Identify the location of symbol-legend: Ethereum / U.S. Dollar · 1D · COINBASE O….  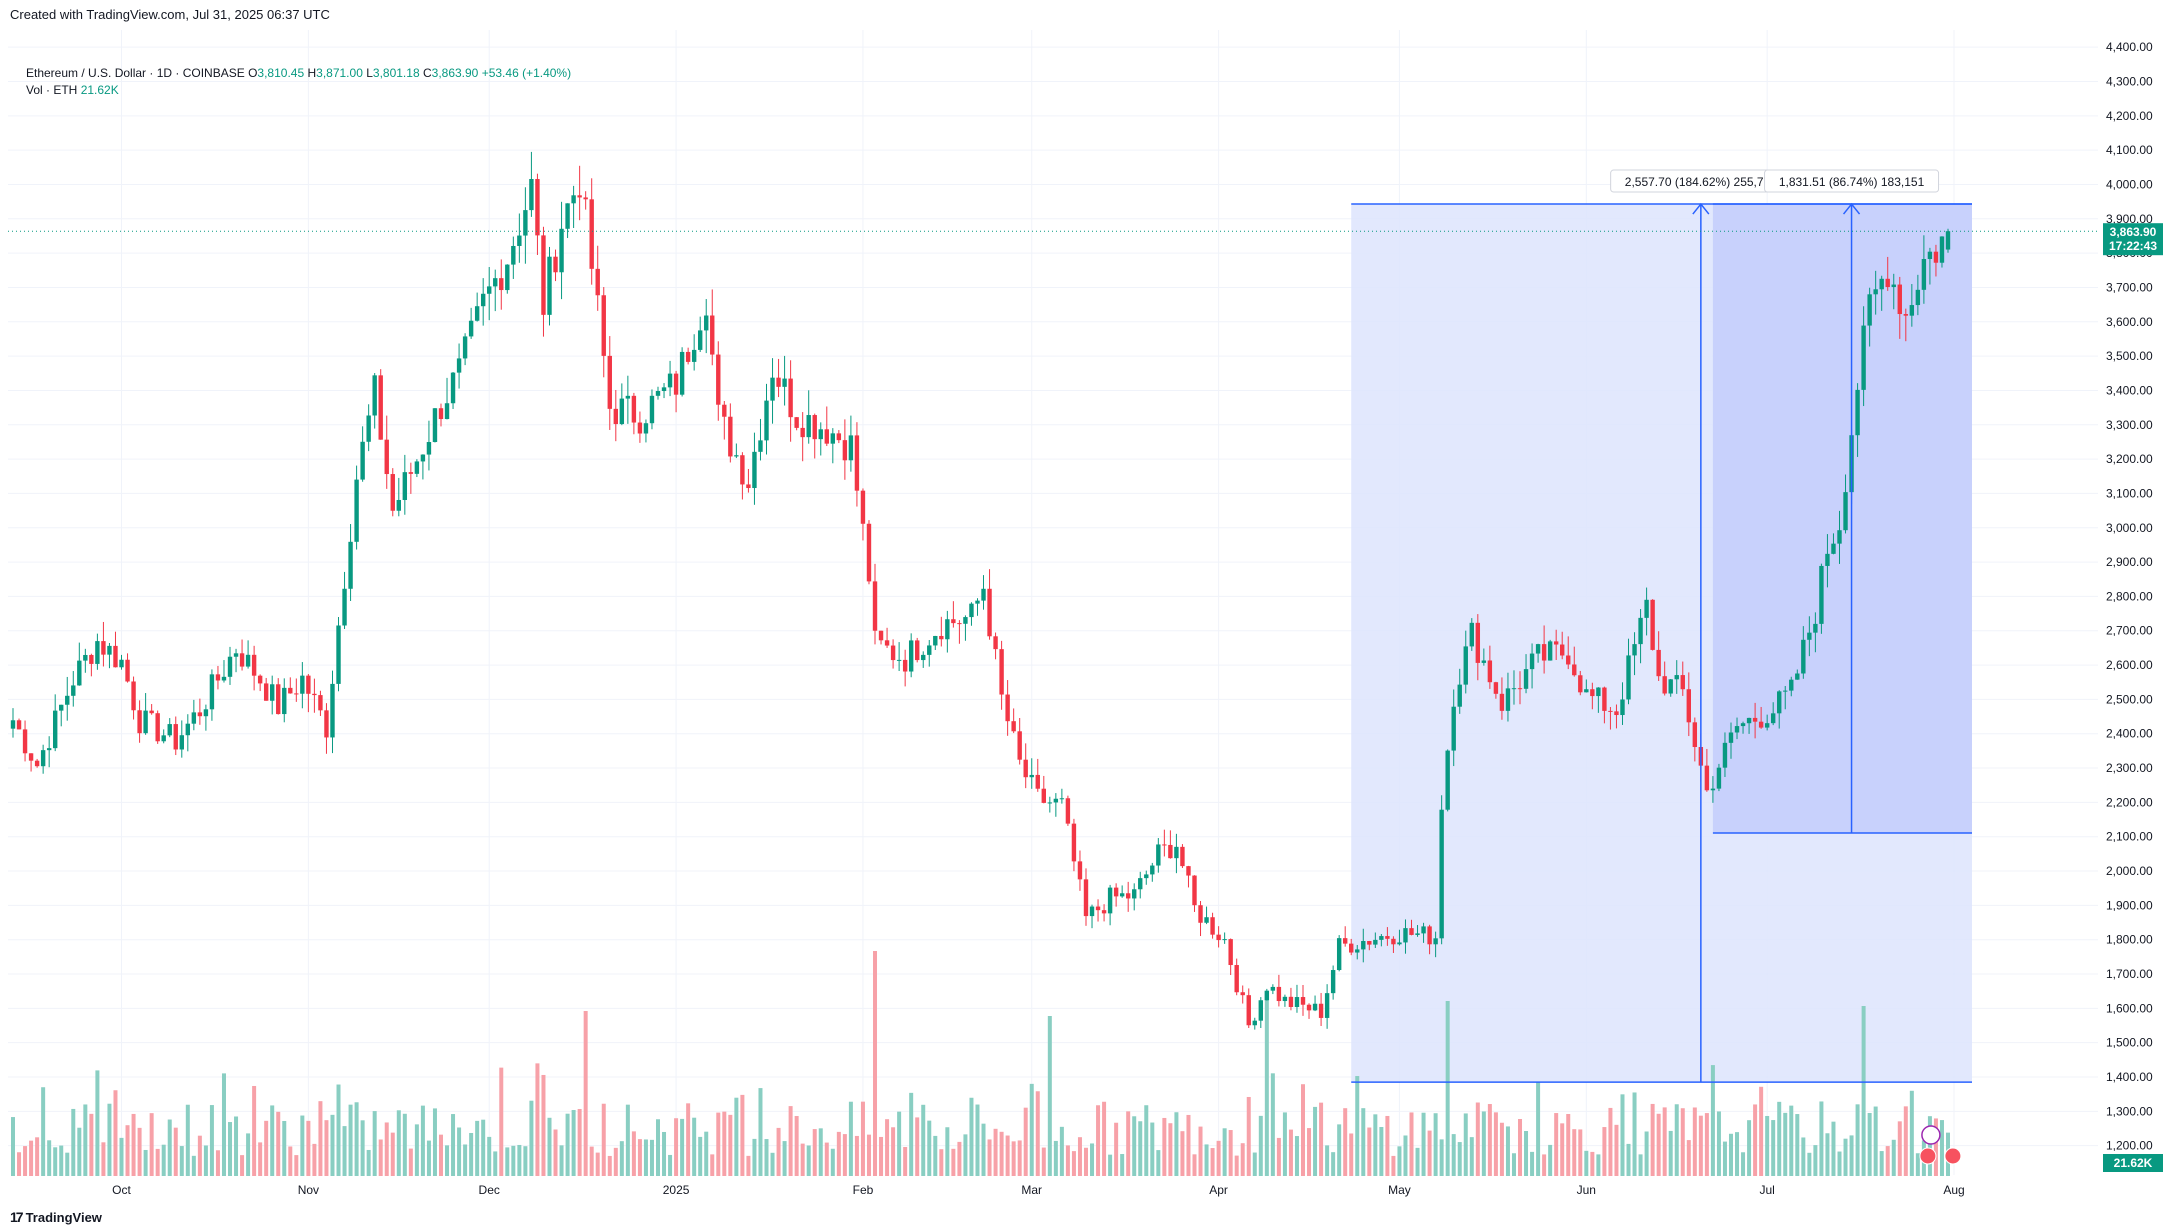
(298, 82).